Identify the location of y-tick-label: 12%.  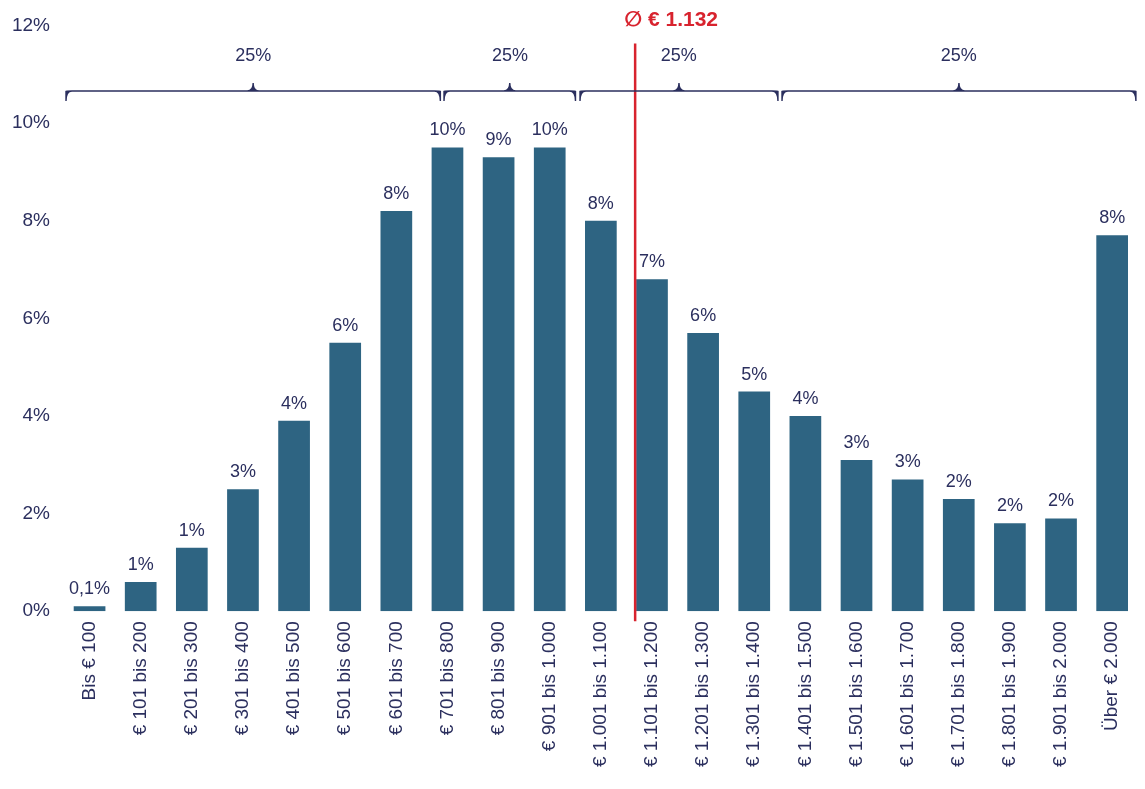
(31, 24).